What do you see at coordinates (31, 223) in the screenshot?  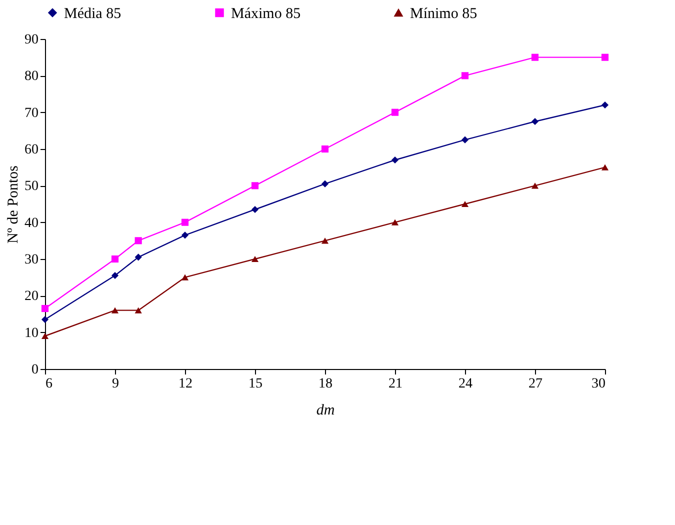 I see `y-tick-label: 40` at bounding box center [31, 223].